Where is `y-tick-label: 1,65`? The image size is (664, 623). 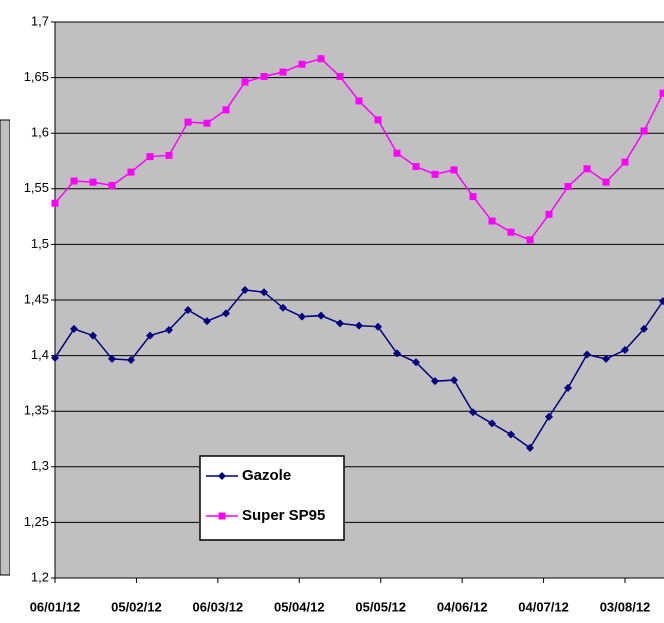
y-tick-label: 1,65 is located at coordinates (36, 76).